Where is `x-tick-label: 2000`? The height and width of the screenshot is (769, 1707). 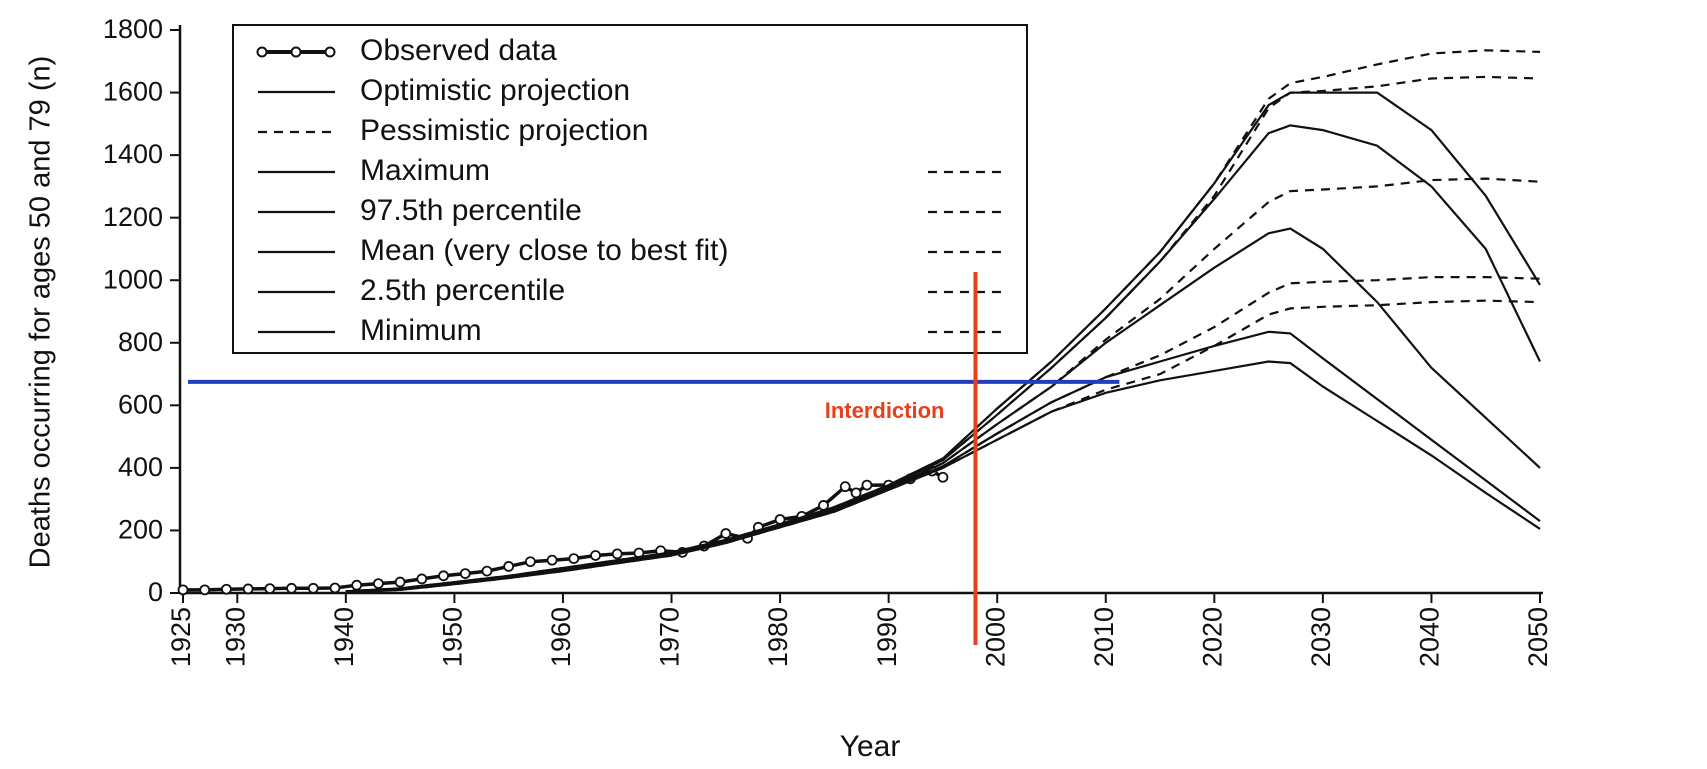
x-tick-label: 2000 is located at coordinates (995, 637).